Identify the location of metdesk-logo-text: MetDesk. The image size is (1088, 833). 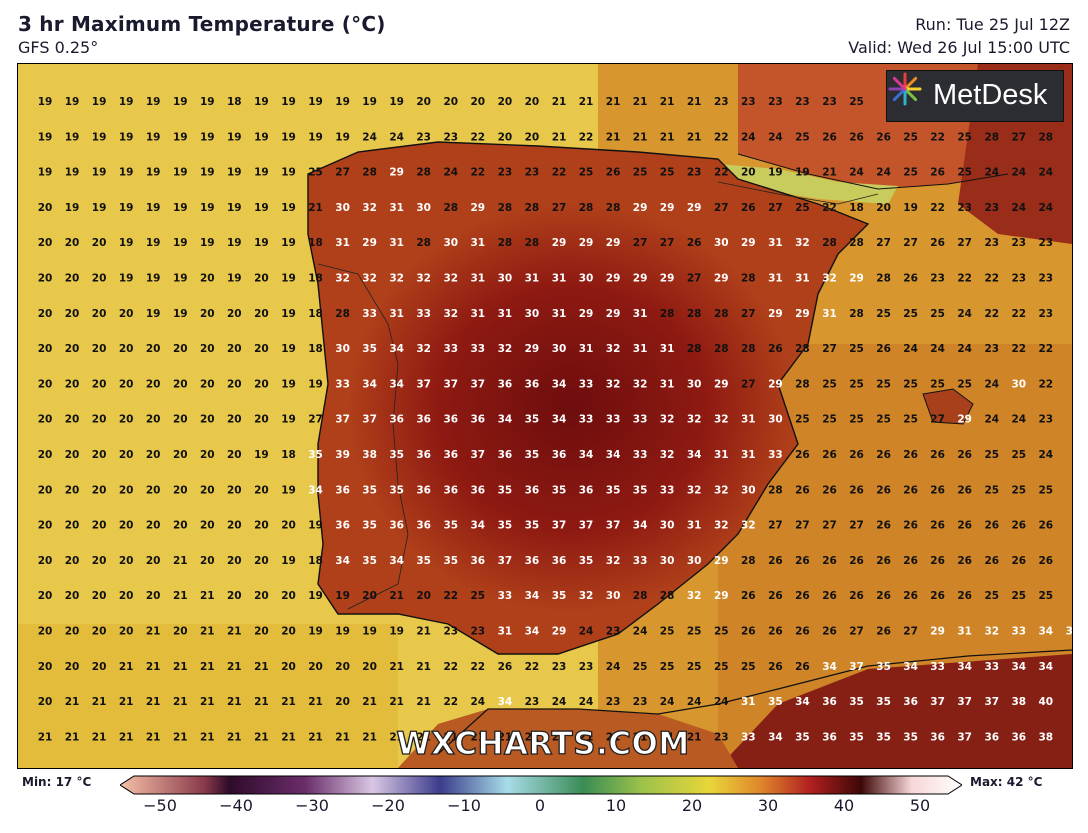
(990, 95).